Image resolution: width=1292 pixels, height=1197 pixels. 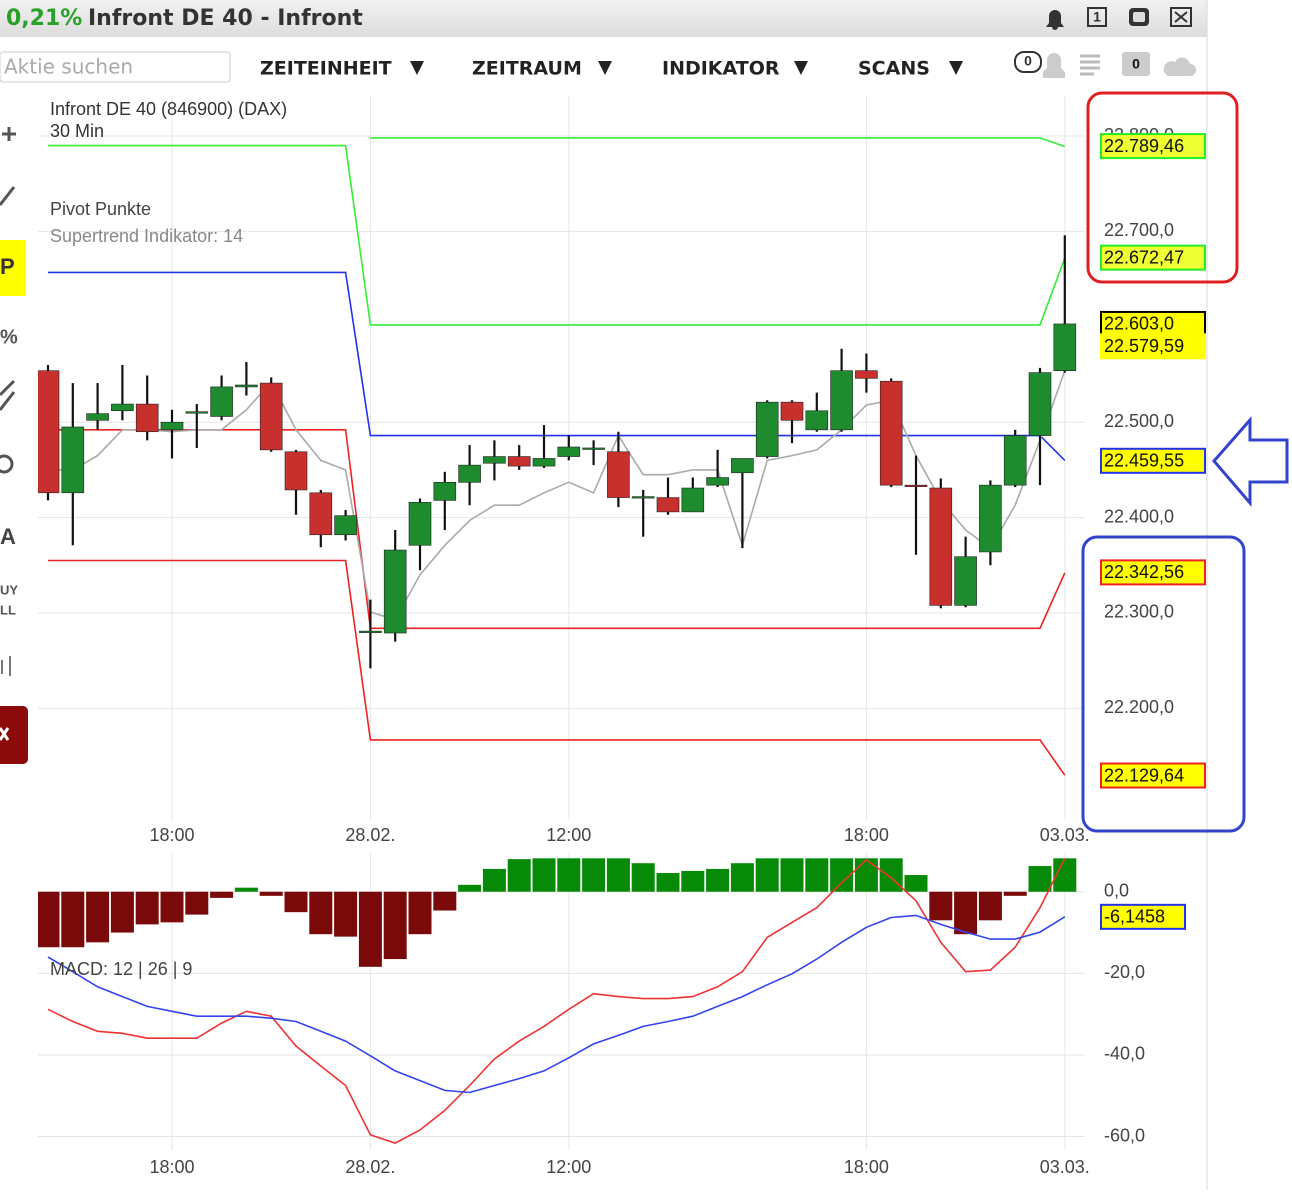 What do you see at coordinates (8, 536) in the screenshot?
I see `toolbar-label: A` at bounding box center [8, 536].